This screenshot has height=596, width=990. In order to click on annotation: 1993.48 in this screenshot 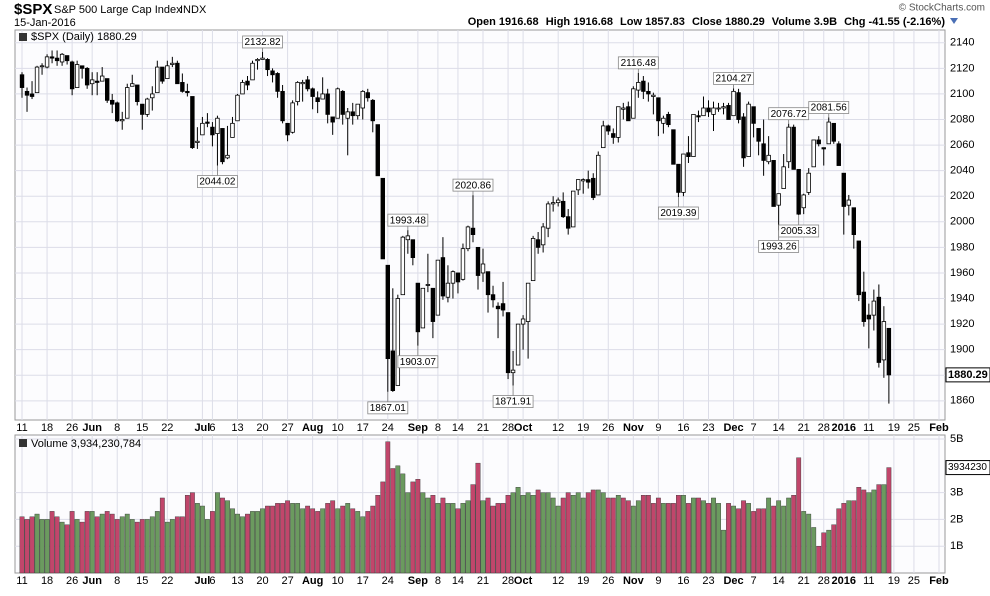, I will do `click(408, 220)`.